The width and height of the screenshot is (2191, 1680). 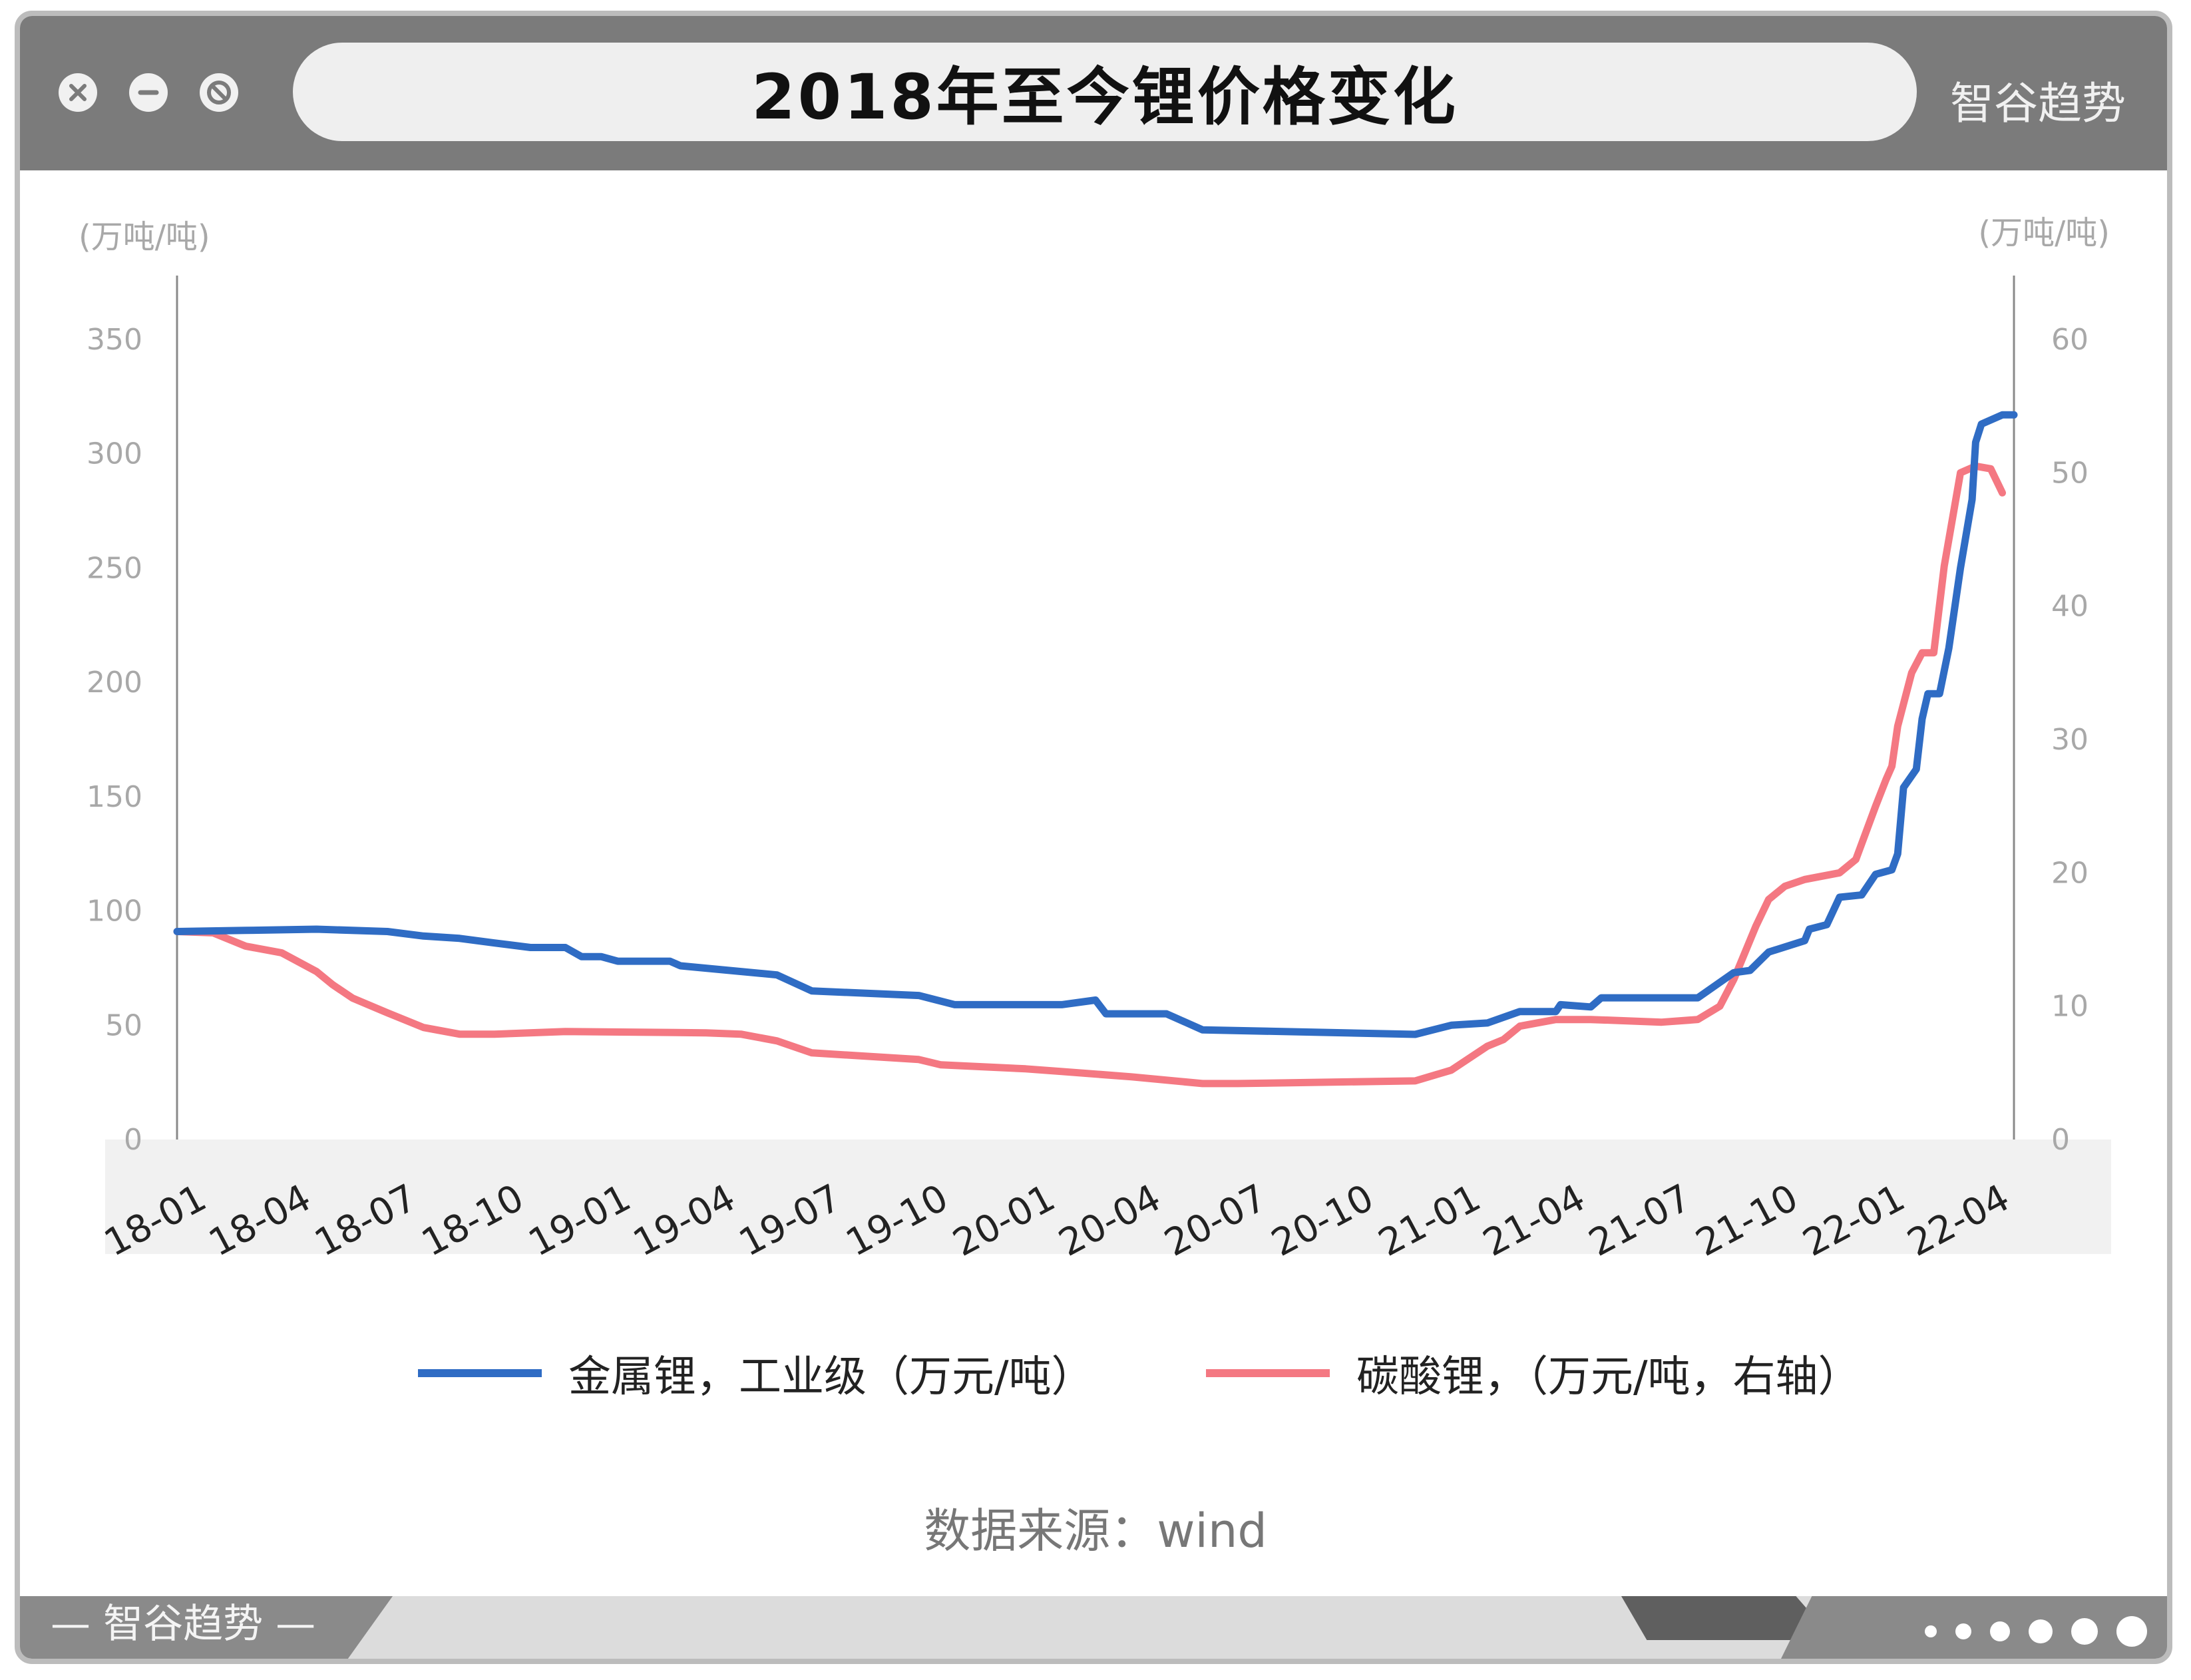 I want to click on x-axis-tick-label: 21-01, so click(x=1430, y=1220).